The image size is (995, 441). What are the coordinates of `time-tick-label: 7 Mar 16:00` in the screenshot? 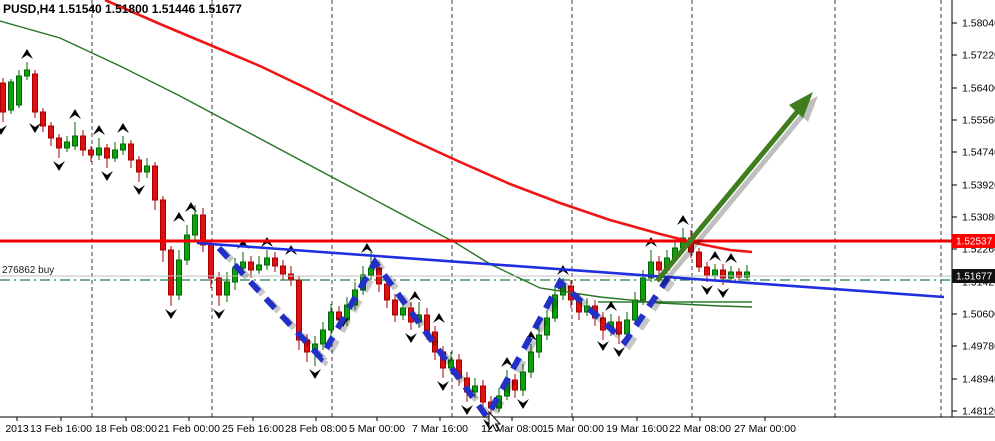 It's located at (440, 429).